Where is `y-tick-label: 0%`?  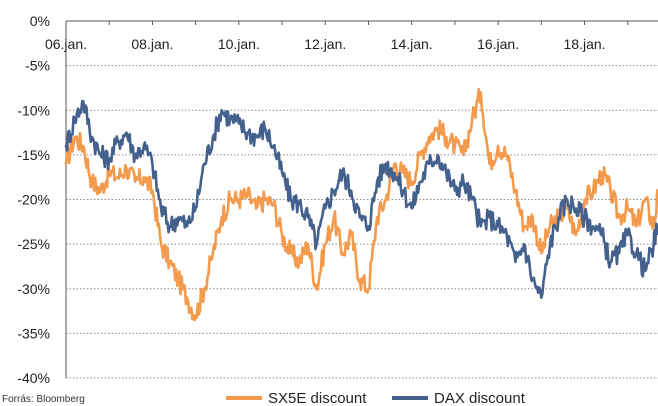
y-tick-label: 0% is located at coordinates (40, 21).